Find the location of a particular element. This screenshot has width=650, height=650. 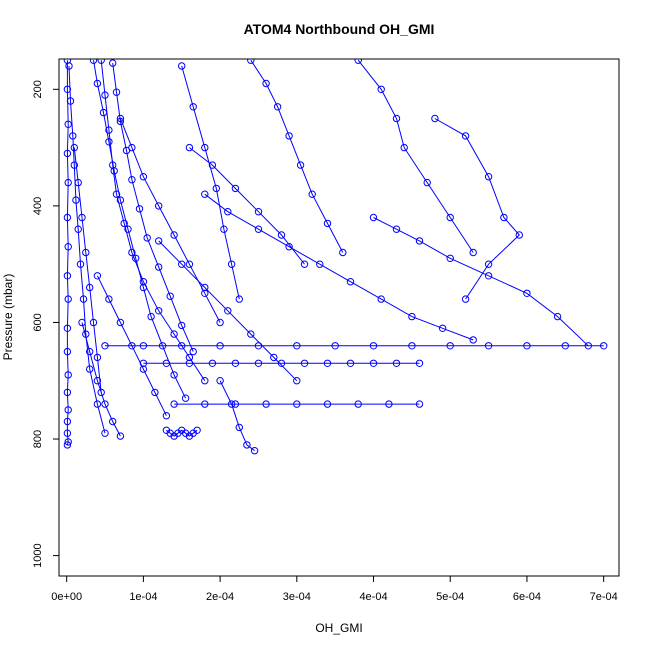

x-axis: 0e+00 1e-04 2e-04 3e-04 4e-04 5e-04 6e-04 7e-04 is located at coordinates (334, 589).